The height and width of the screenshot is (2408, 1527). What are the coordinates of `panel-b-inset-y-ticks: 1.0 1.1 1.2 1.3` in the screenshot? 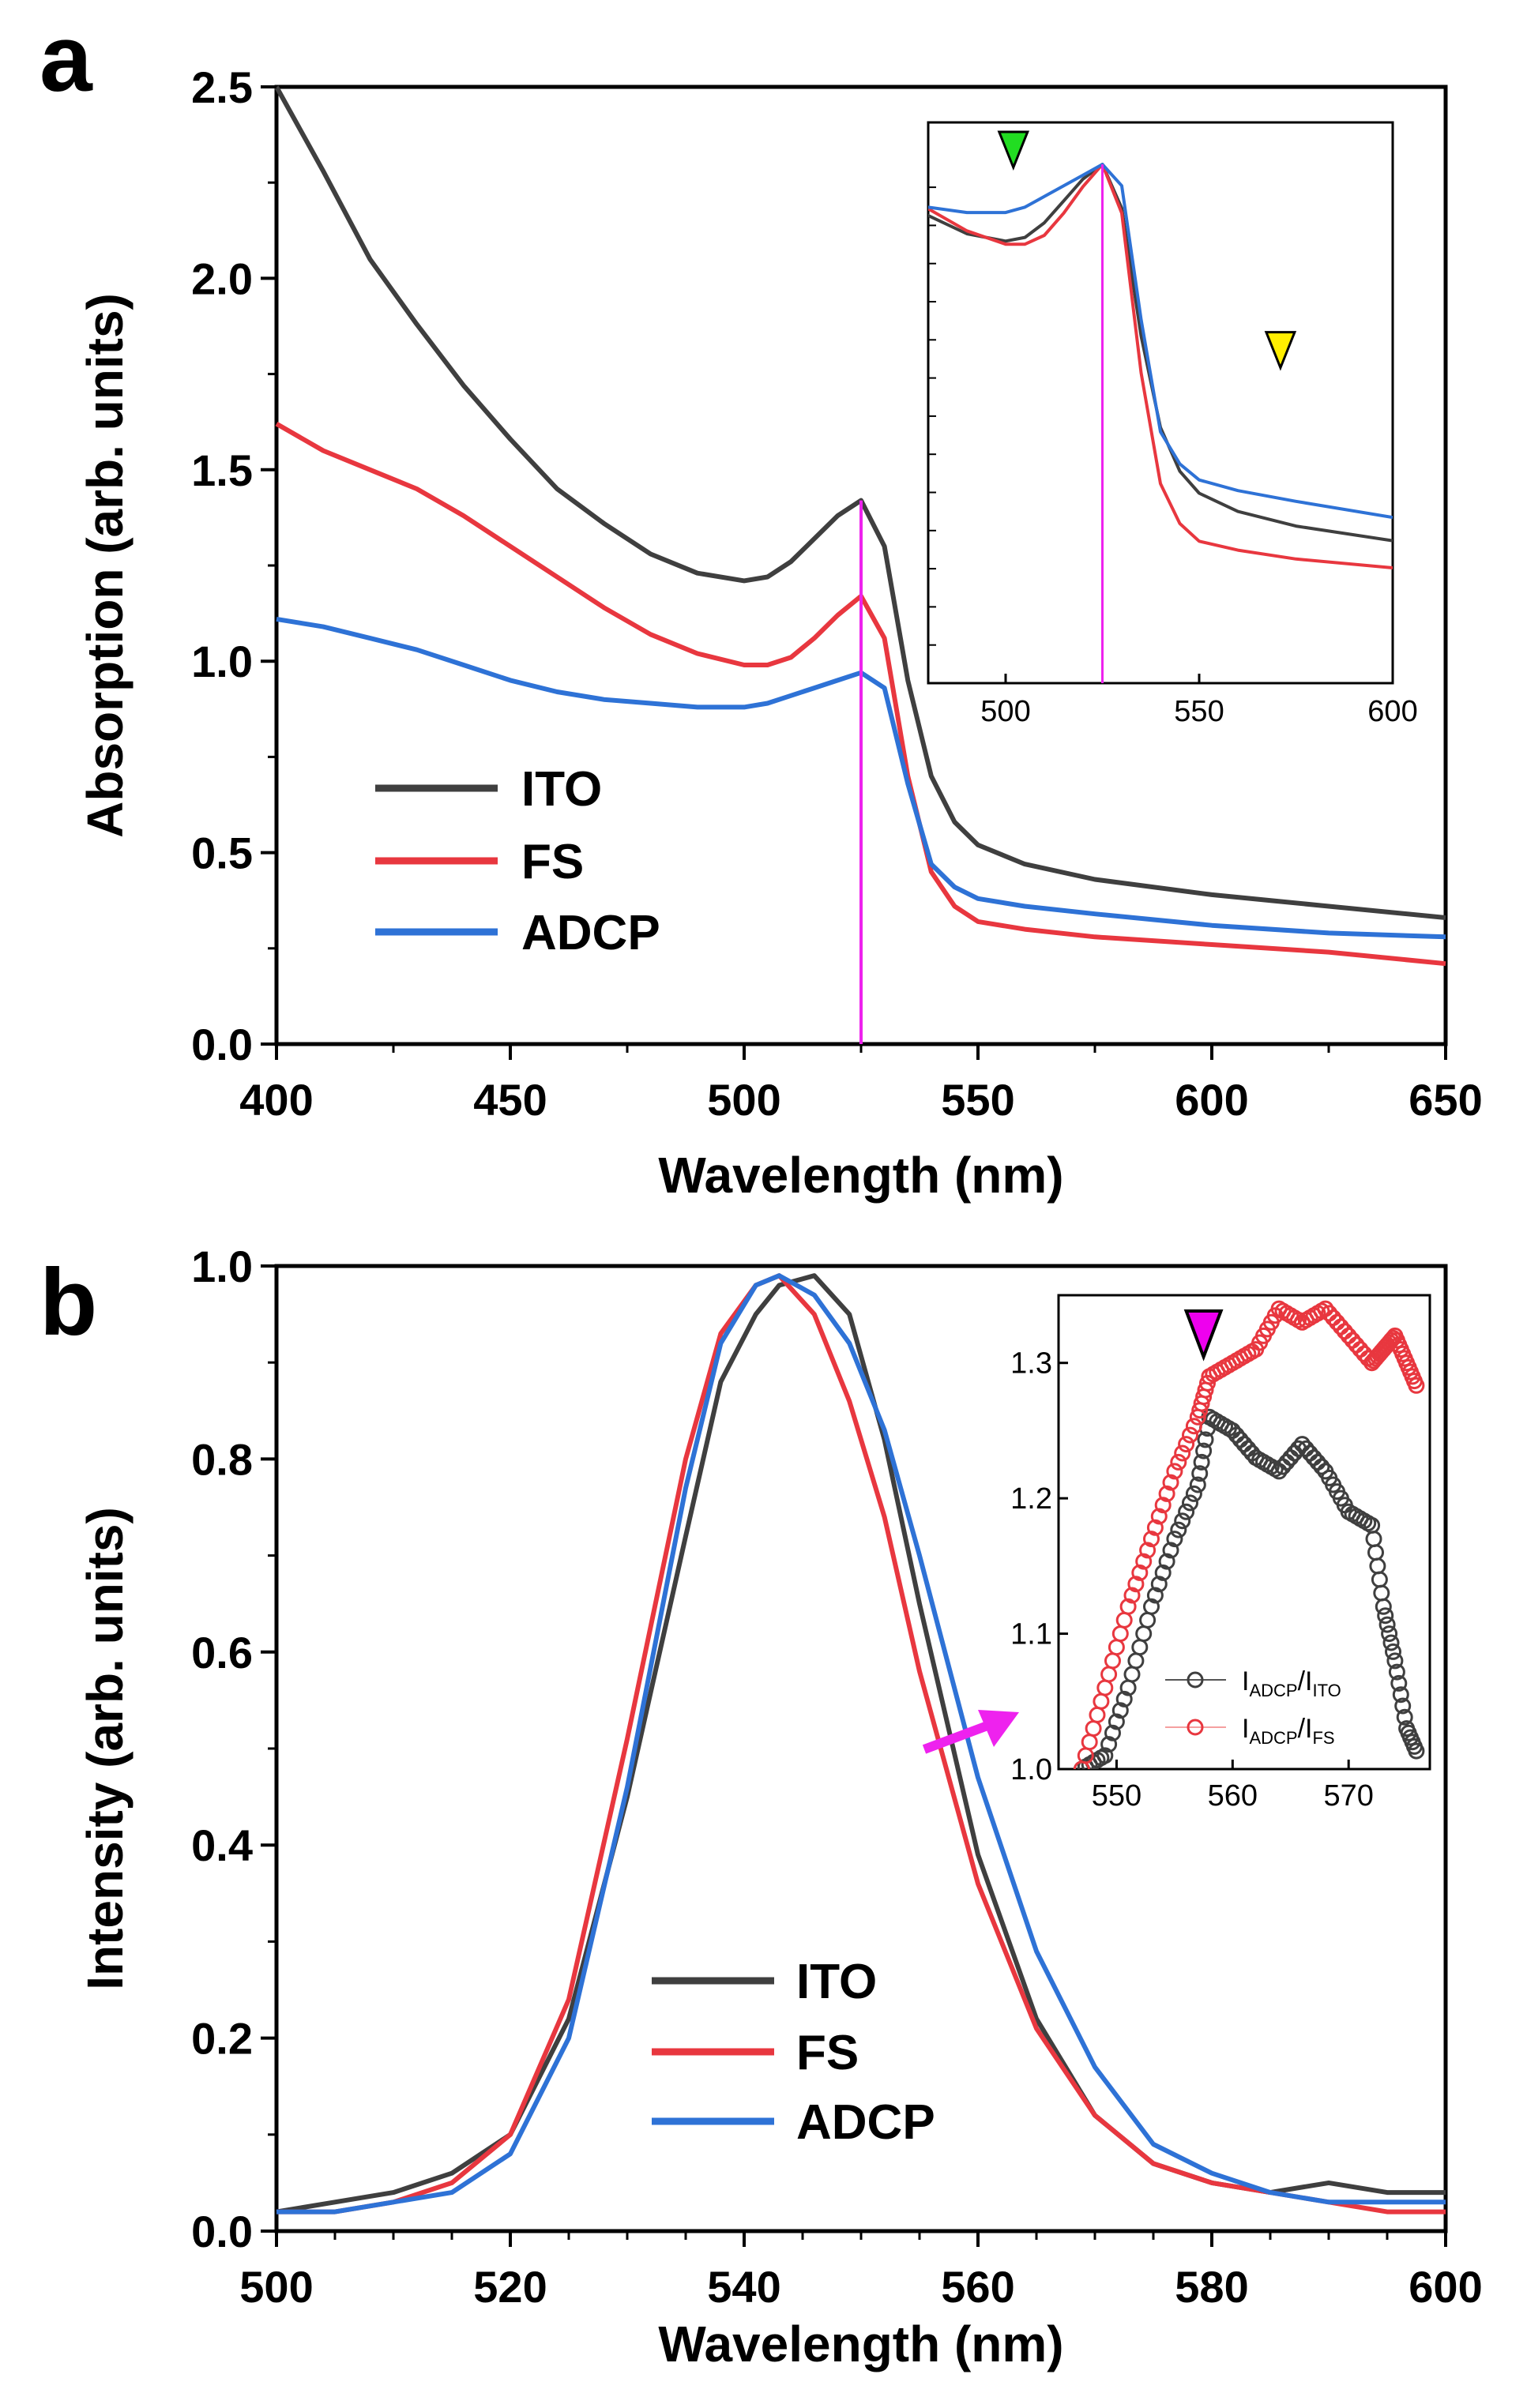 It's located at (1039, 1567).